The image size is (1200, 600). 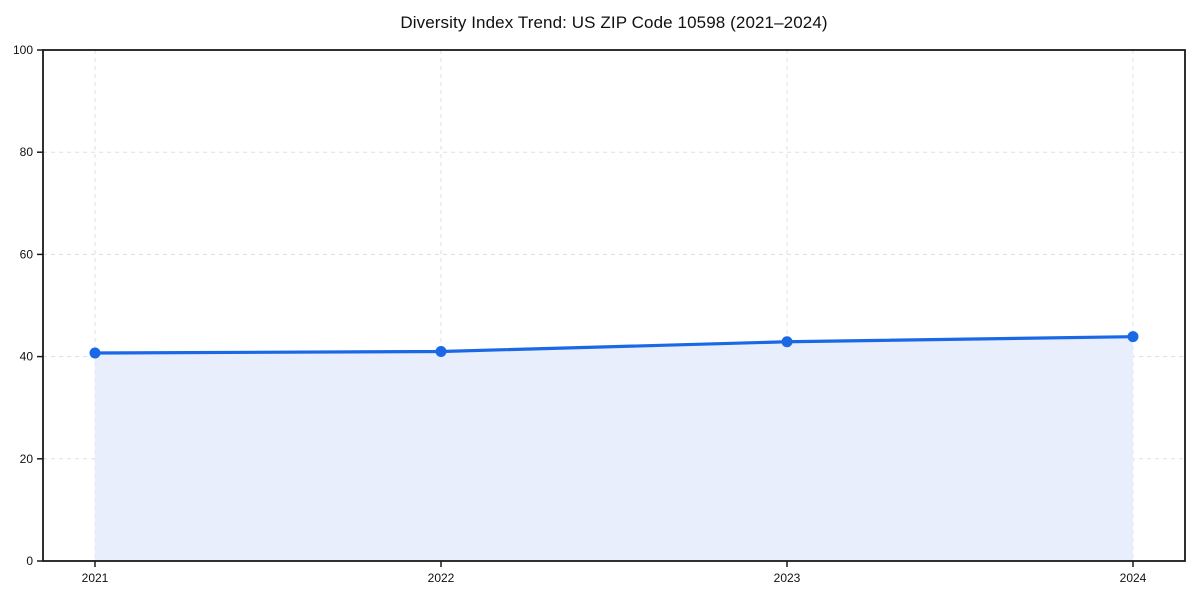 What do you see at coordinates (787, 578) in the screenshot?
I see `x-tick-label: 2023` at bounding box center [787, 578].